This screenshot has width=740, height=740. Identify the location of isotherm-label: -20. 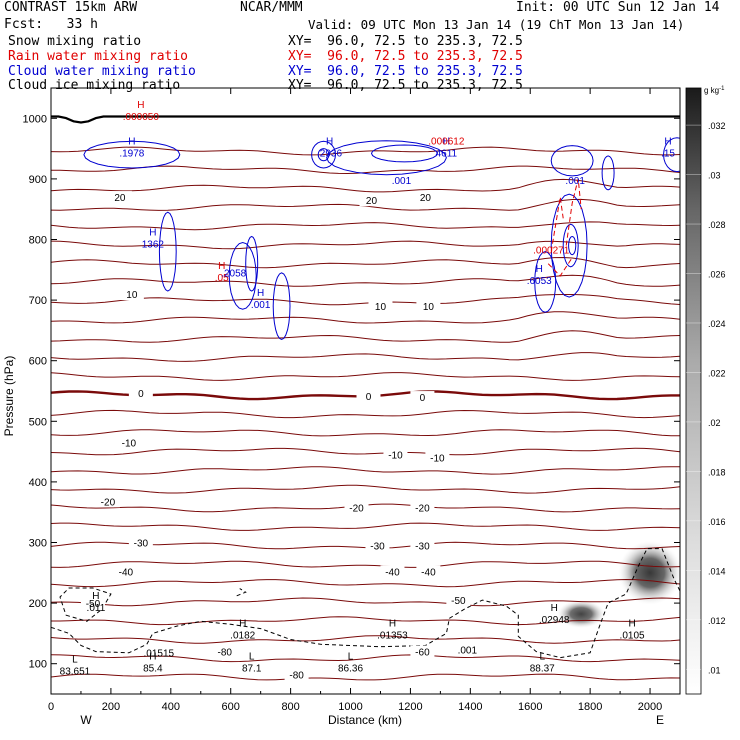
(356, 508).